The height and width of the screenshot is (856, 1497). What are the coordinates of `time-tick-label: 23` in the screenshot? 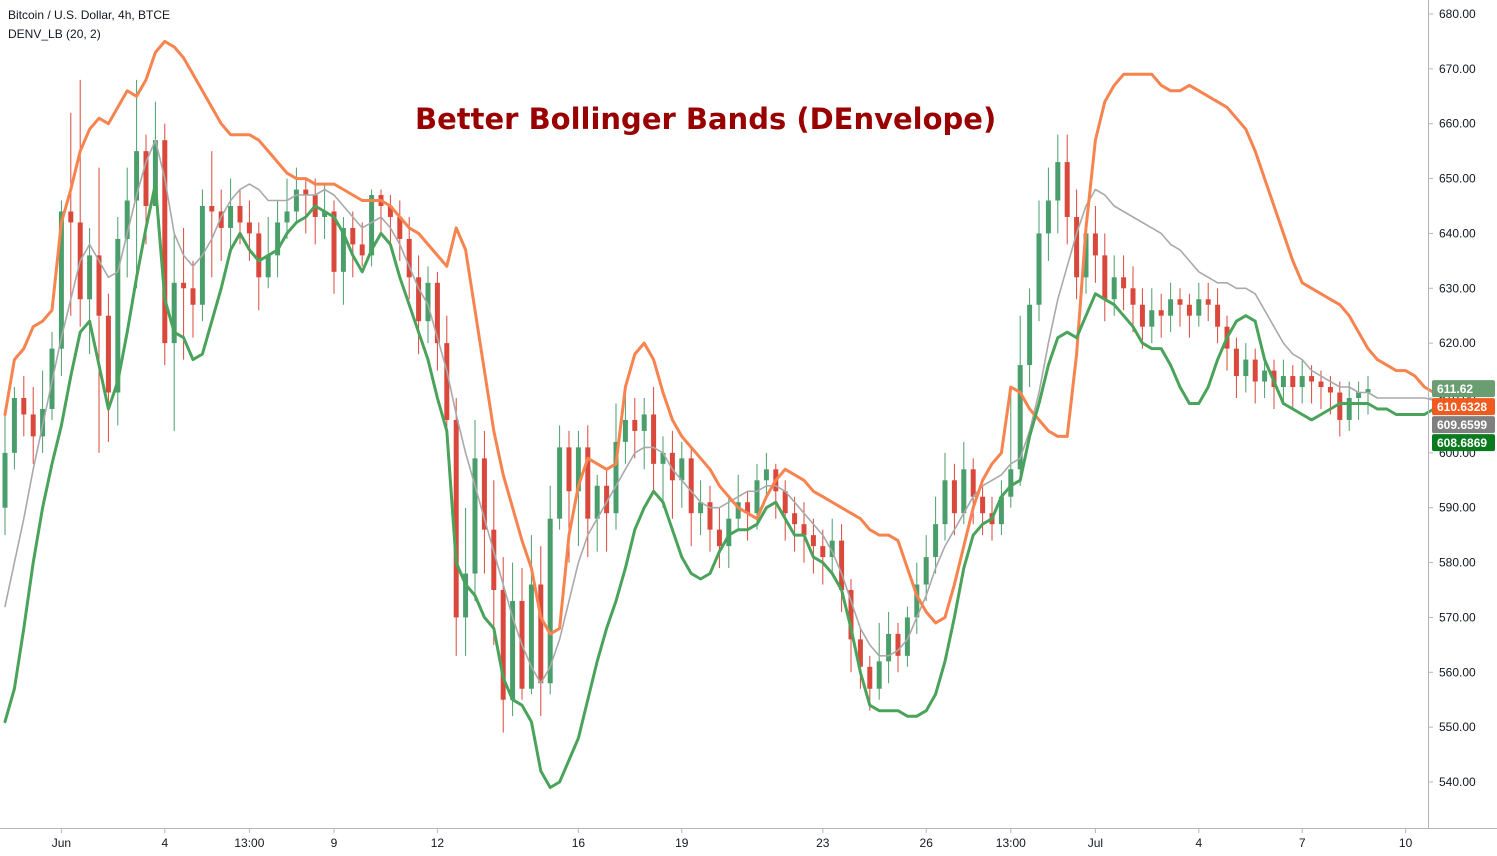 It's located at (823, 843).